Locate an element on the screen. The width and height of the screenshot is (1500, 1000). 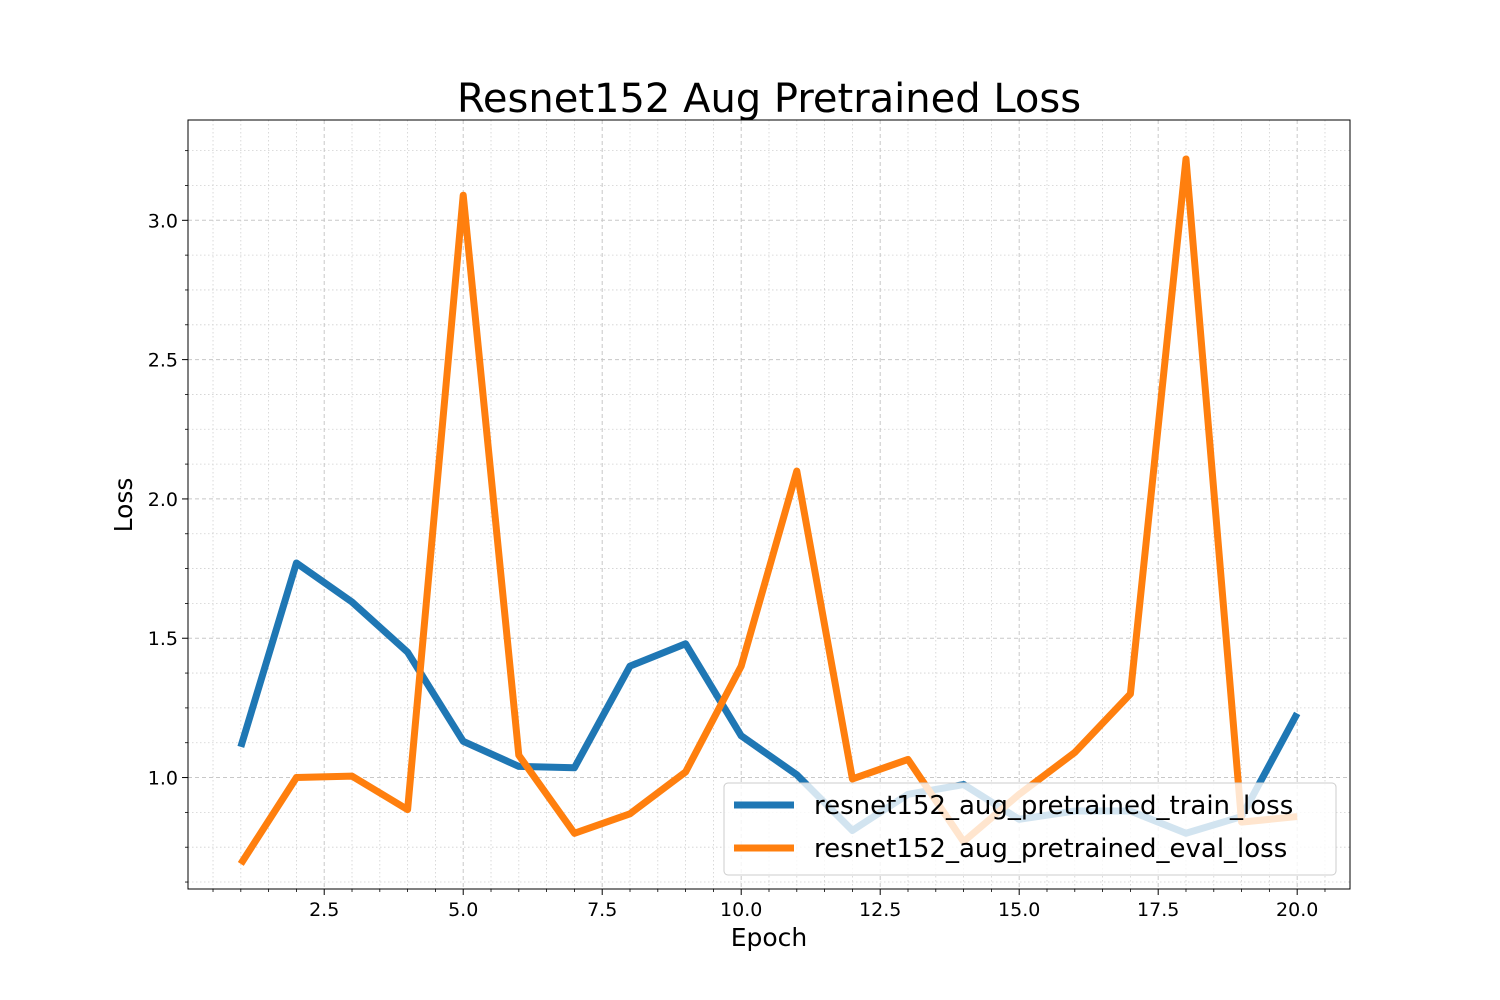
x-tick-label: 10.0 is located at coordinates (741, 910).